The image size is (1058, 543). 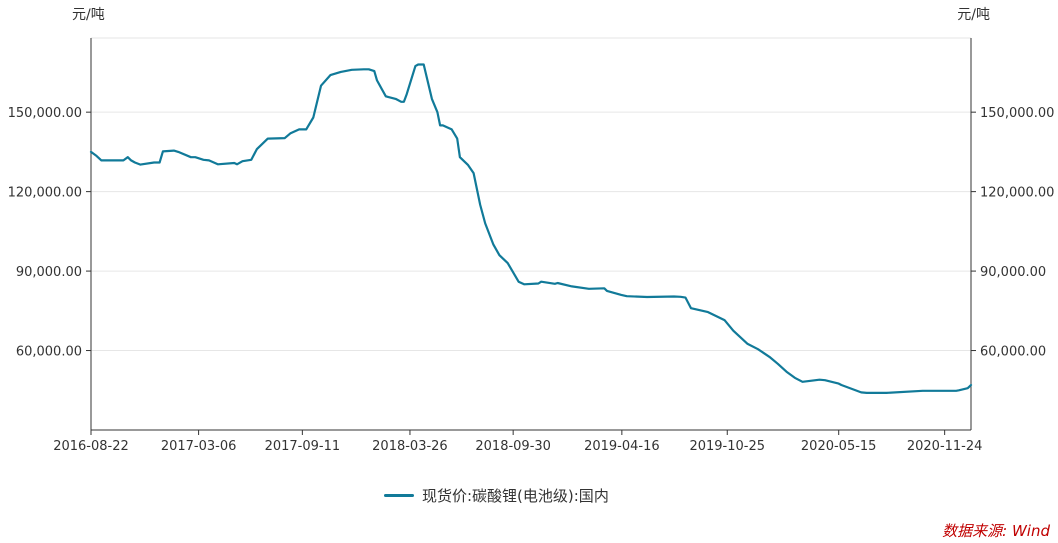 What do you see at coordinates (49, 352) in the screenshot?
I see `y-tick-label-left: 60,000.00` at bounding box center [49, 352].